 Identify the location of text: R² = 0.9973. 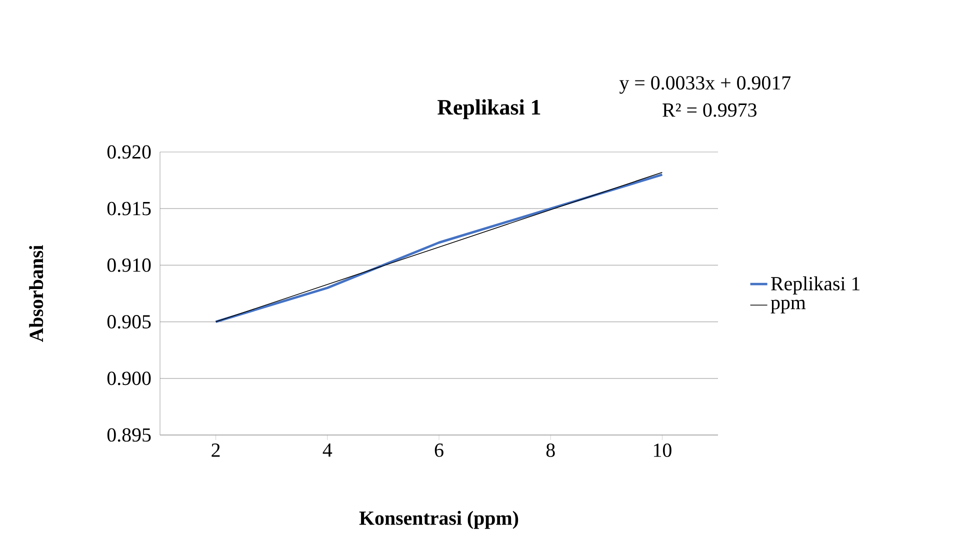
(709, 110).